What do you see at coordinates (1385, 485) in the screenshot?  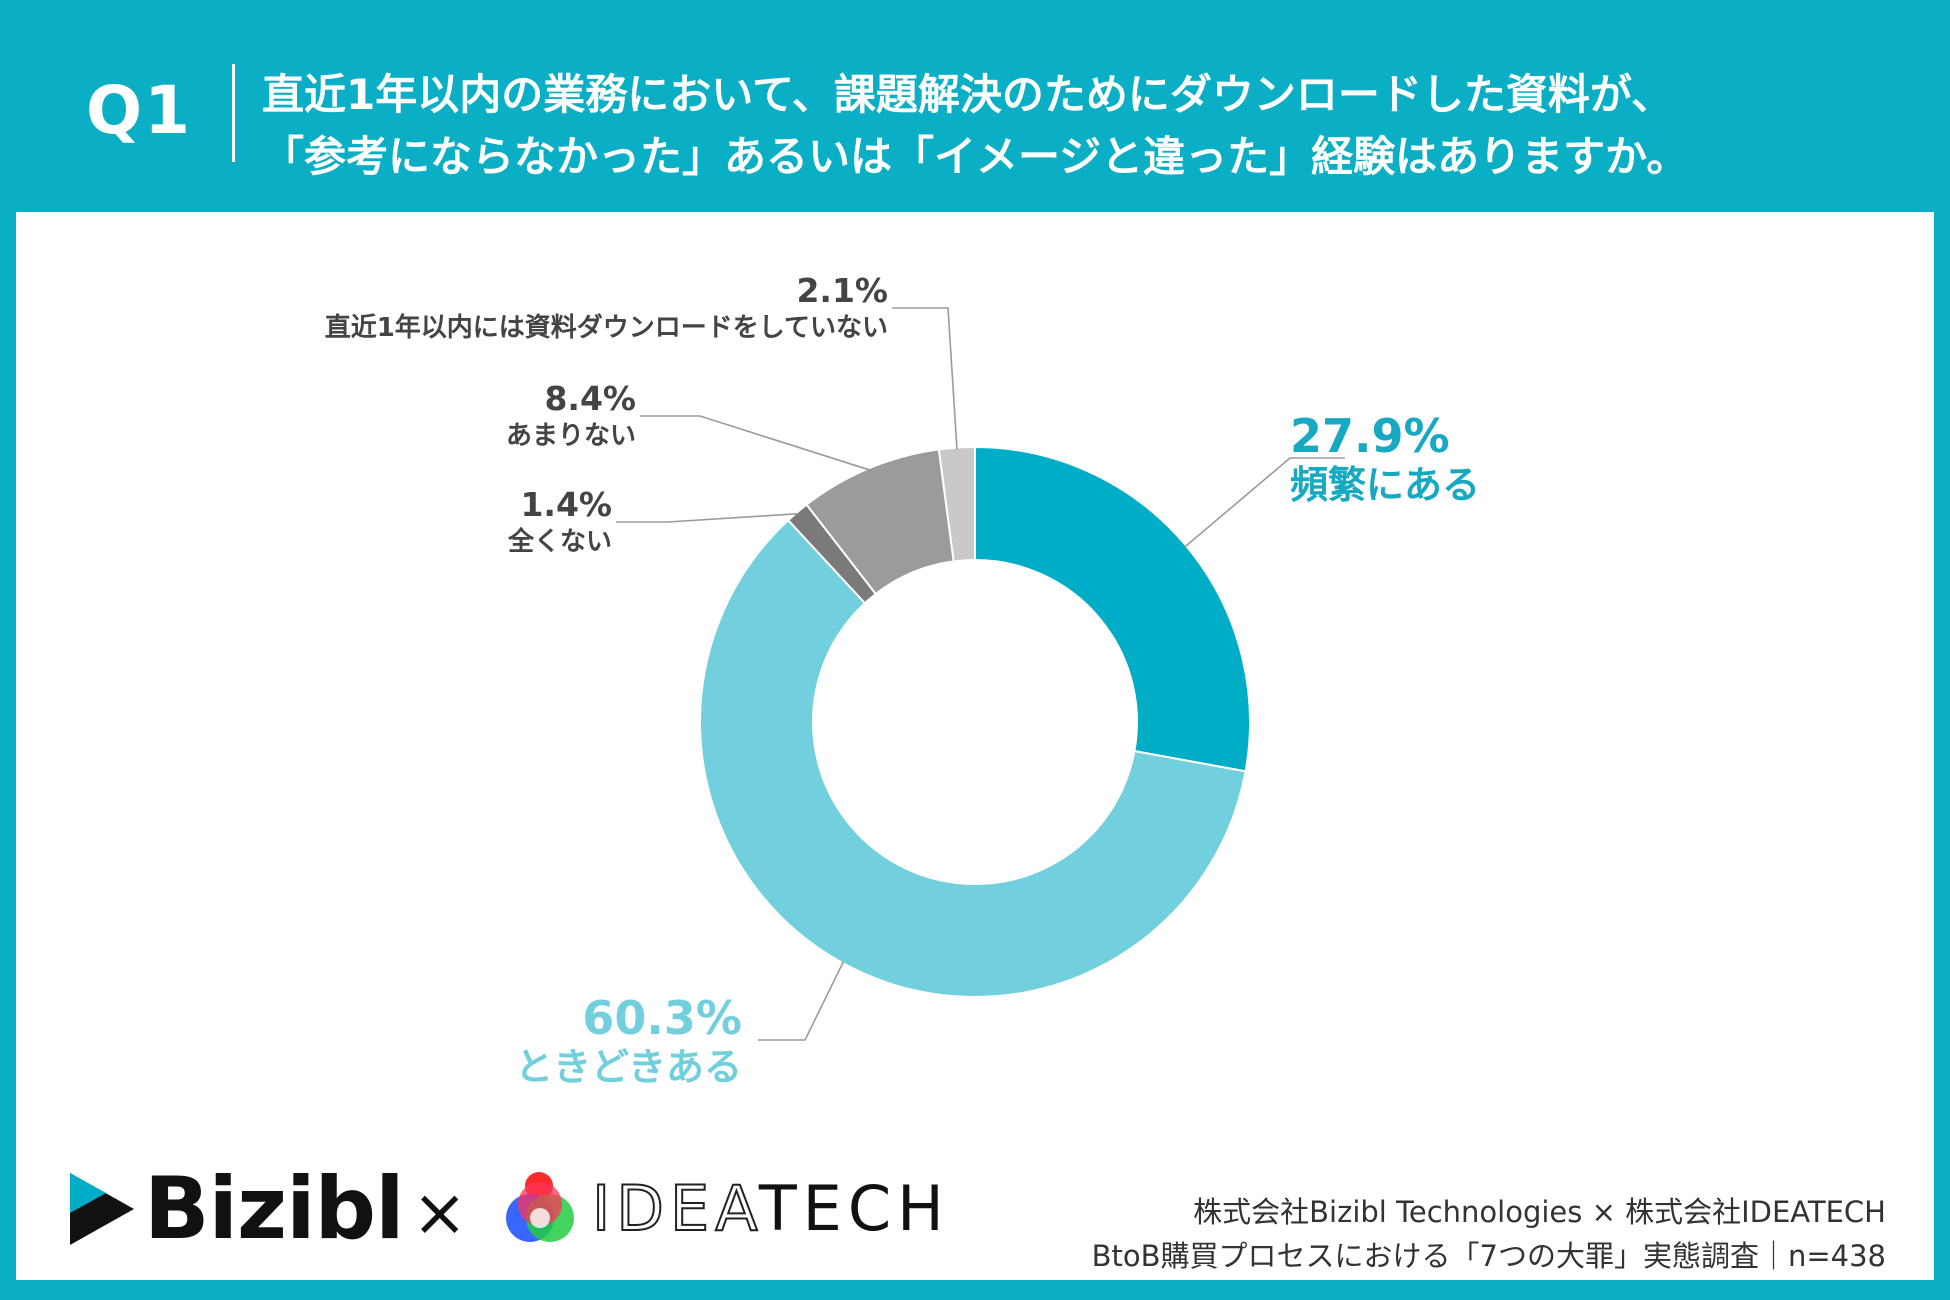 I see `slice-category-label-0: 頻繁にある` at bounding box center [1385, 485].